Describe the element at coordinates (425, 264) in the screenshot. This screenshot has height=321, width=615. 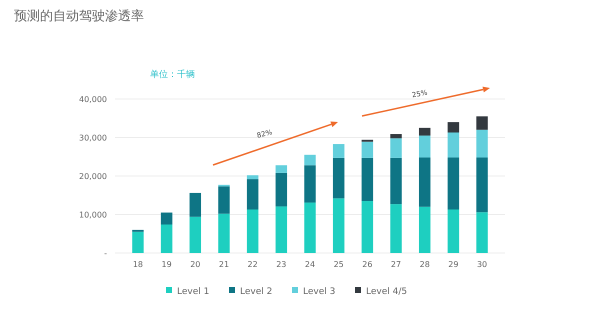
I see `x-tick-label: 28` at that location.